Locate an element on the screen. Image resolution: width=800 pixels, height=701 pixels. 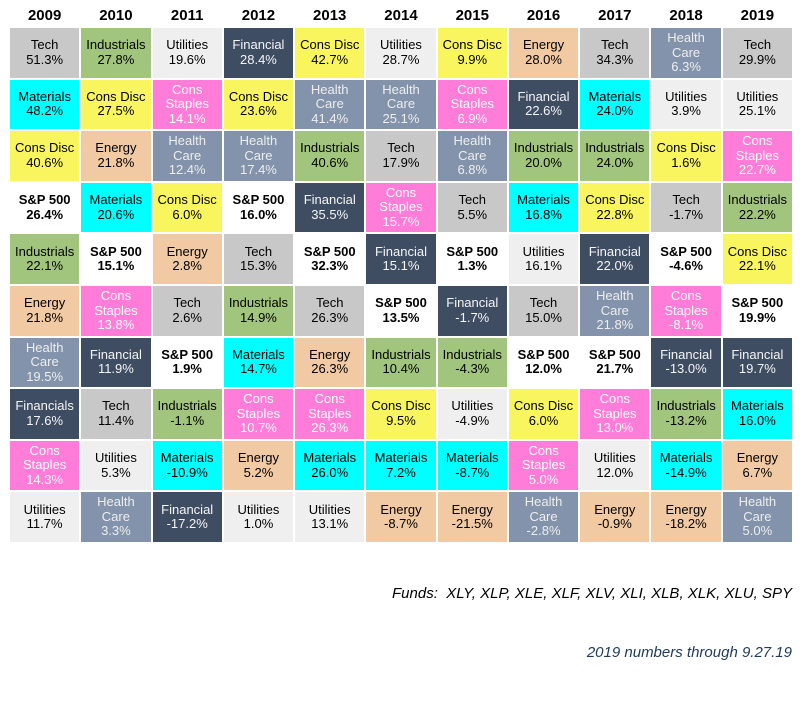
return-value: -4.3% is located at coordinates (472, 369).